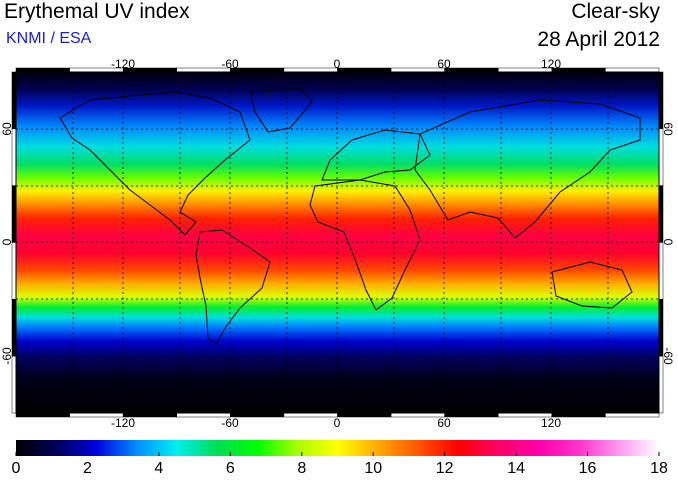  Describe the element at coordinates (444, 423) in the screenshot. I see `lon-label-bottom: 60` at that location.